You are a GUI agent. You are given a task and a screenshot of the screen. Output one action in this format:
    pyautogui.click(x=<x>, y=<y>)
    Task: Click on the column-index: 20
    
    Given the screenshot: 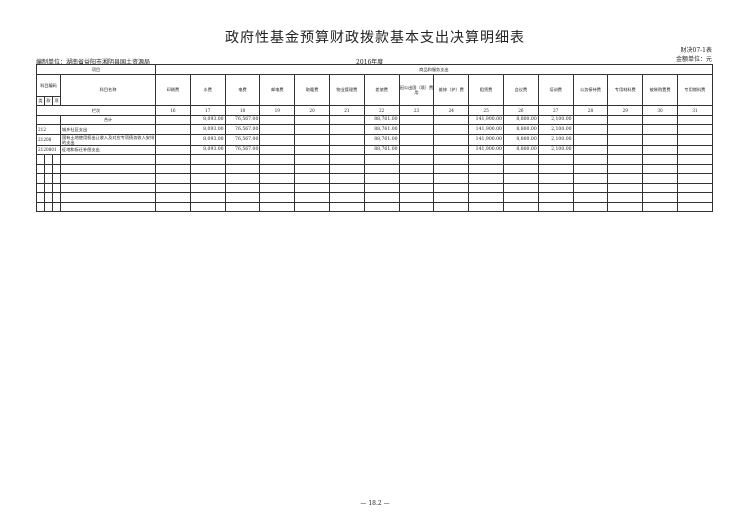 What is the action you would take?
    pyautogui.click(x=312, y=110)
    